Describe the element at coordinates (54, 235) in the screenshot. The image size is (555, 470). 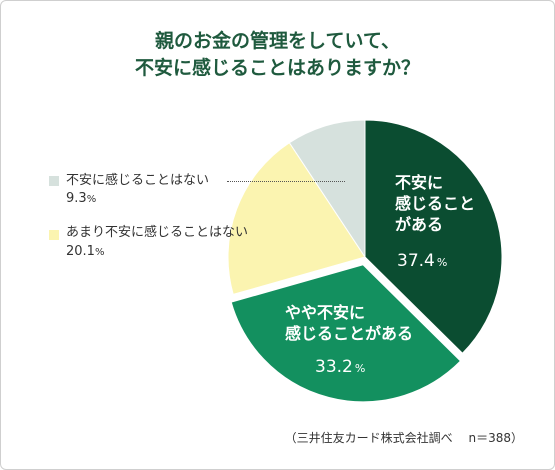
I see `legend-swatch-not-very-anxious` at that location.